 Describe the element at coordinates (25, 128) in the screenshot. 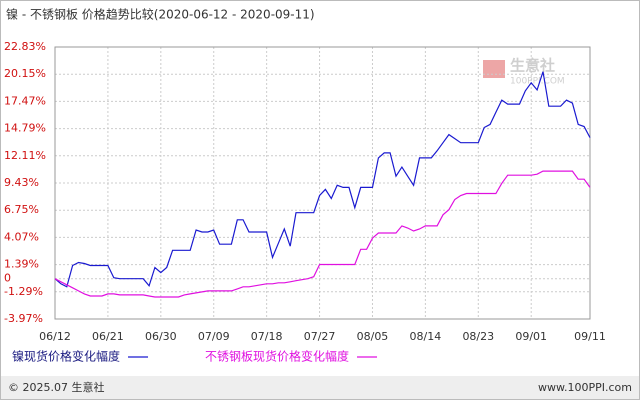

I see `y-tick-label: 14.79%` at that location.